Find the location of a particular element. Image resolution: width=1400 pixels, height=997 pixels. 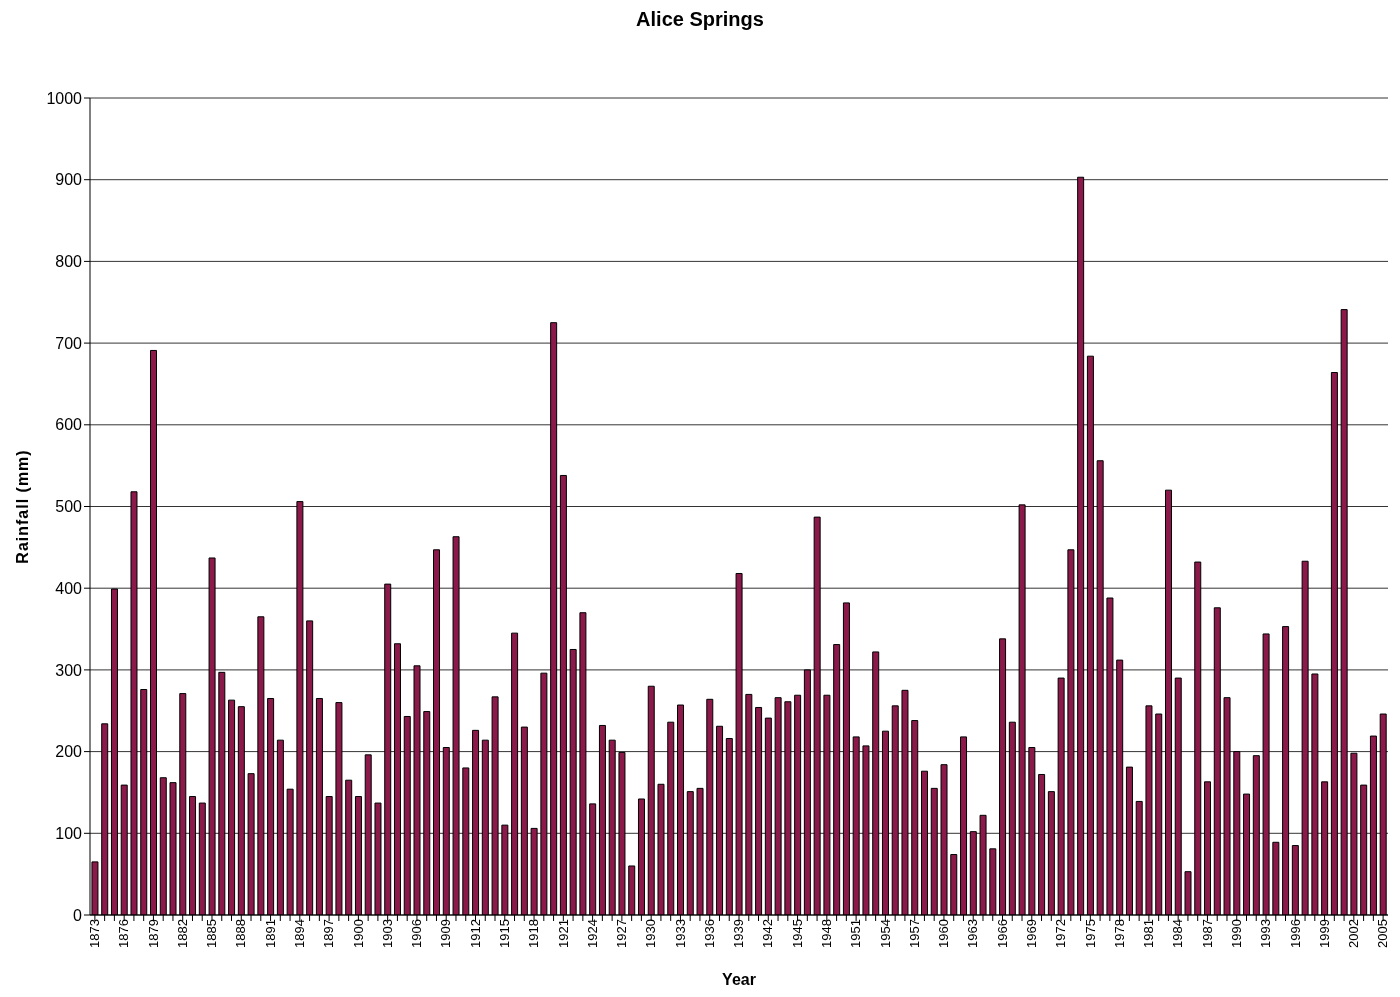

x-tick-label: 1900 is located at coordinates (358, 933).